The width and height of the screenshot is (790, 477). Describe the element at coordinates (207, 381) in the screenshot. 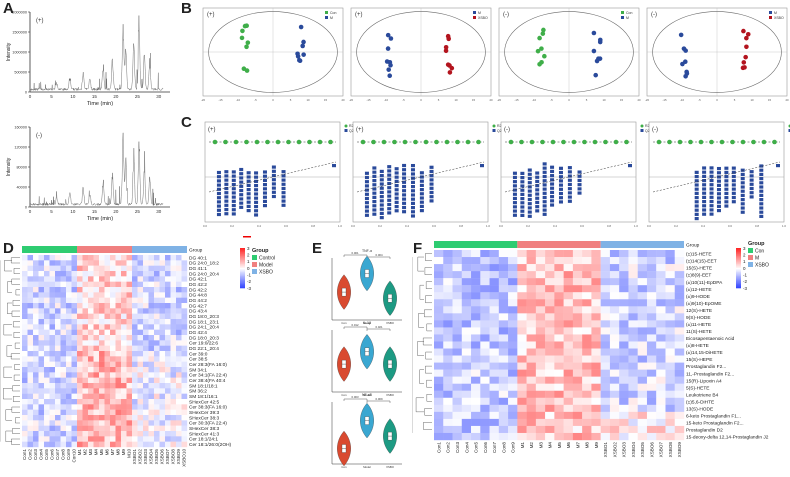

I see `heatmap-row-label: Cer 38:4(FA 40:4` at that location.